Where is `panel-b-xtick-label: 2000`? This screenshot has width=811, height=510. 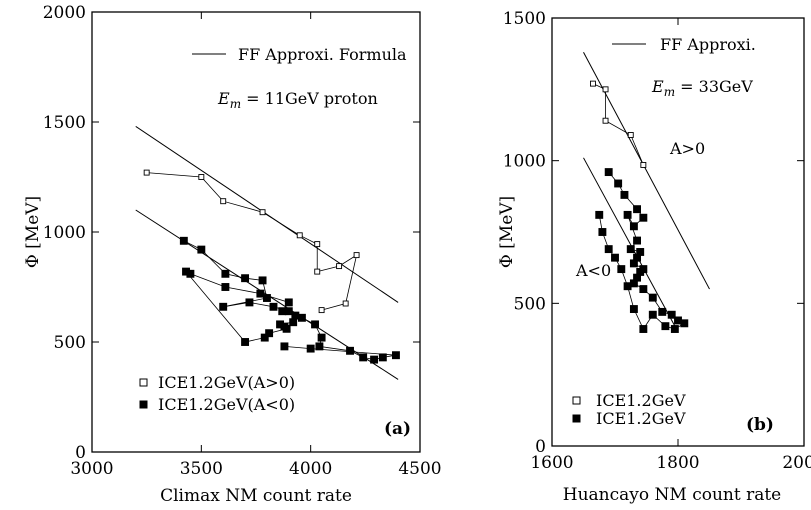 panel-b-xtick-label: 2000 is located at coordinates (796, 463).